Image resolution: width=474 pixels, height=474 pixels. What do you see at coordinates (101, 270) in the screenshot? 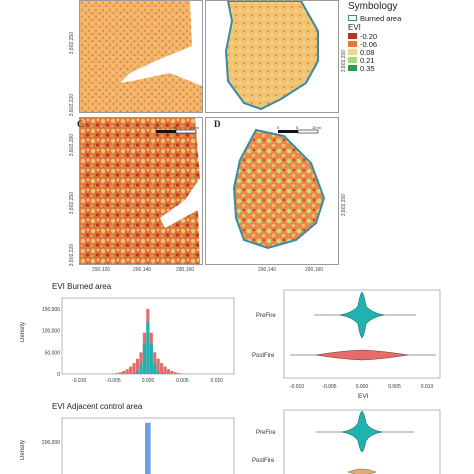
I see `x-tick-left-1: 290,120` at bounding box center [101, 270].